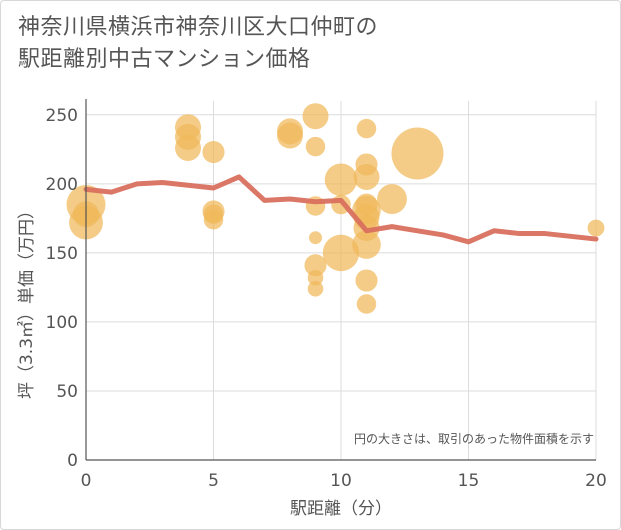  Describe the element at coordinates (62, 323) in the screenshot. I see `y-tick-label: 100` at that location.